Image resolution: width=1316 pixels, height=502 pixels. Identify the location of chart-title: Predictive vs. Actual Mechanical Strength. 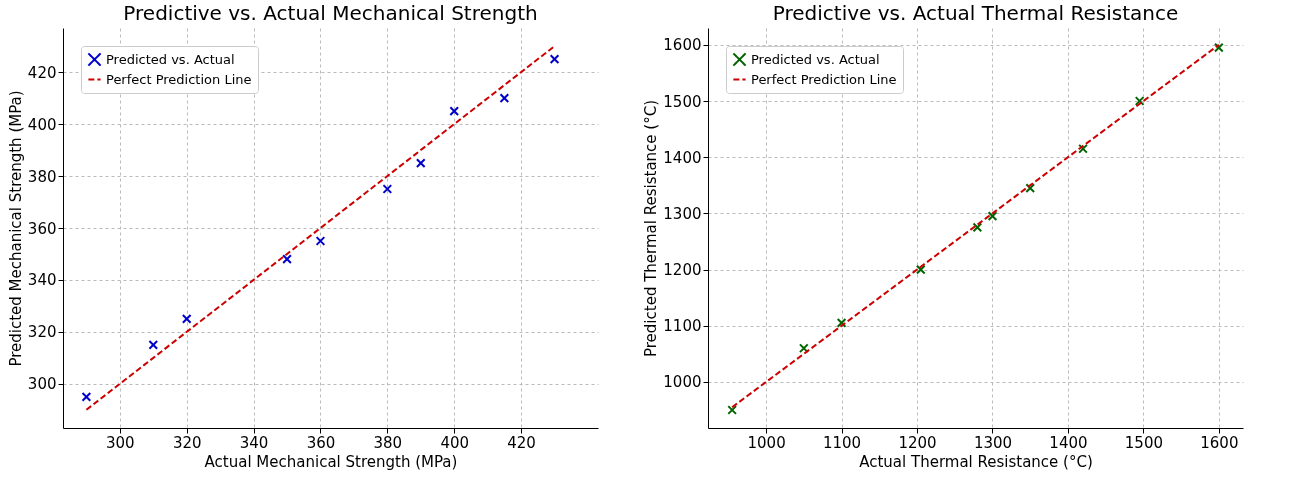
(330, 13).